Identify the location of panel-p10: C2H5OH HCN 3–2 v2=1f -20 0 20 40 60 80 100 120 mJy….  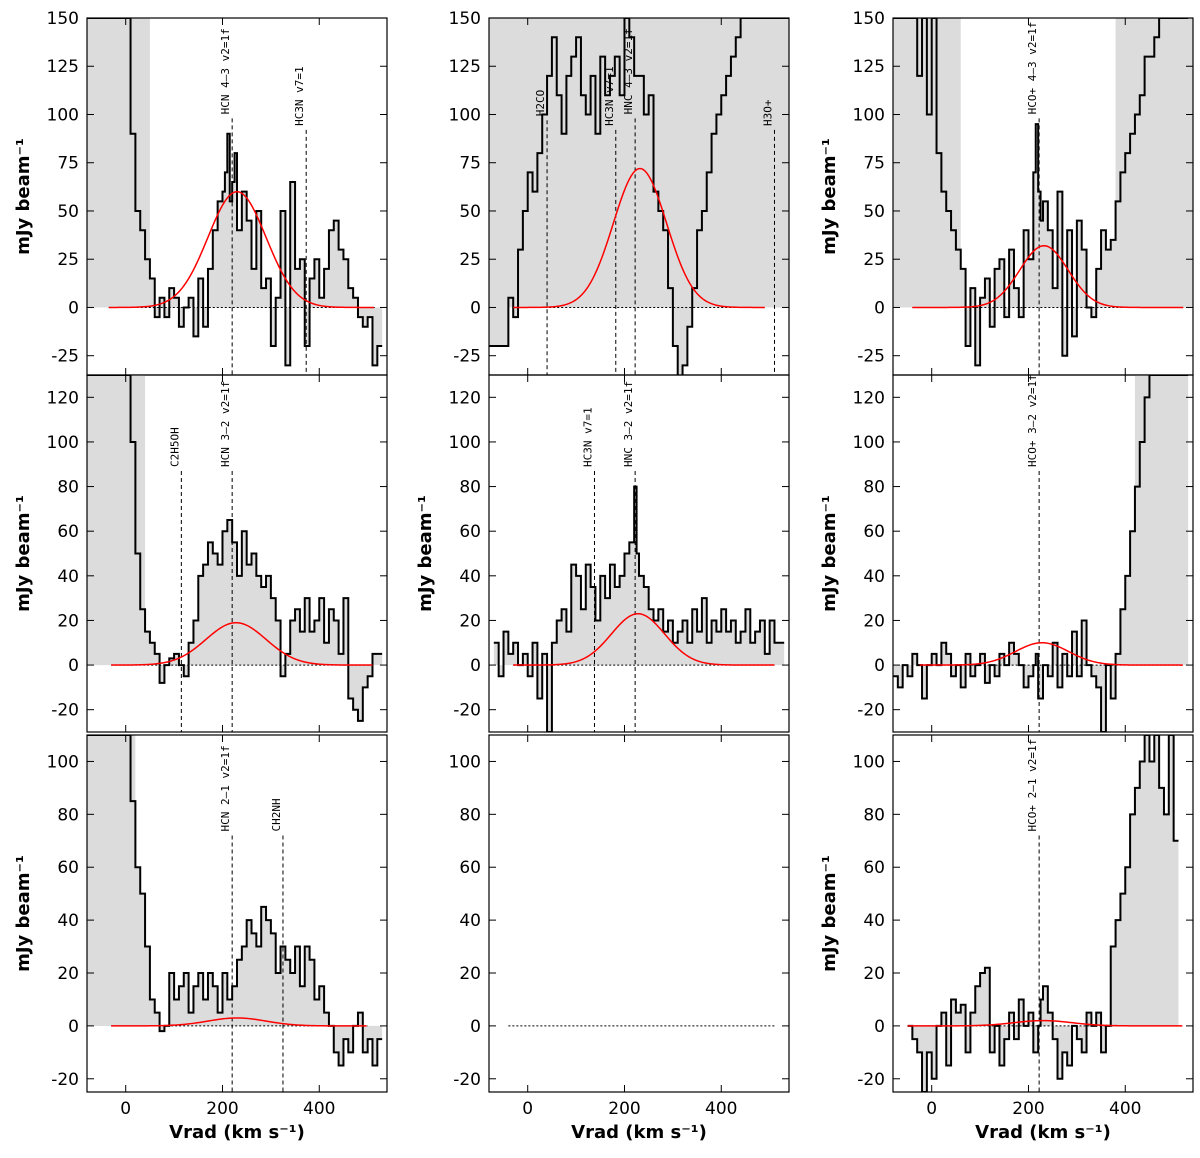
(200, 553).